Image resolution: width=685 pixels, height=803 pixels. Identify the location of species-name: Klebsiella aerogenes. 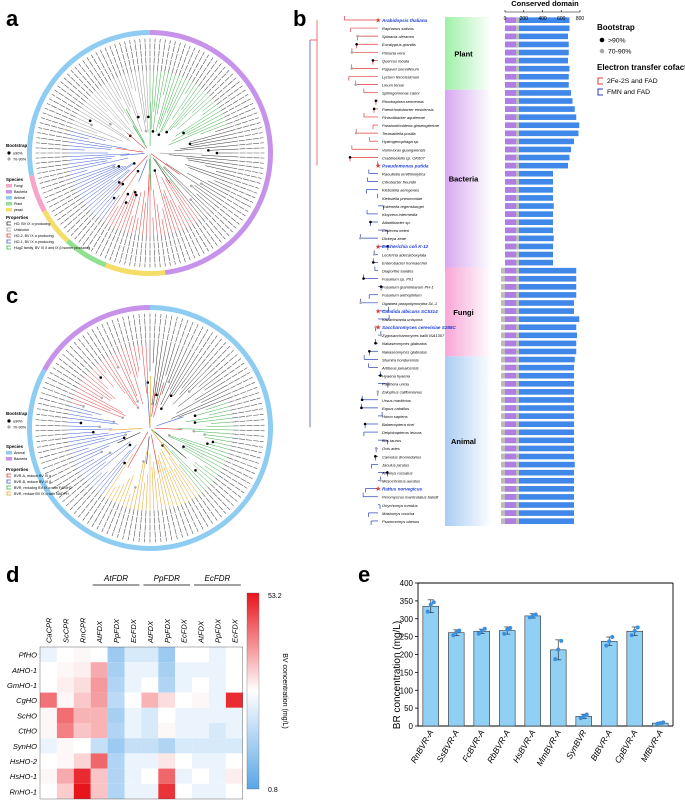
(400, 190).